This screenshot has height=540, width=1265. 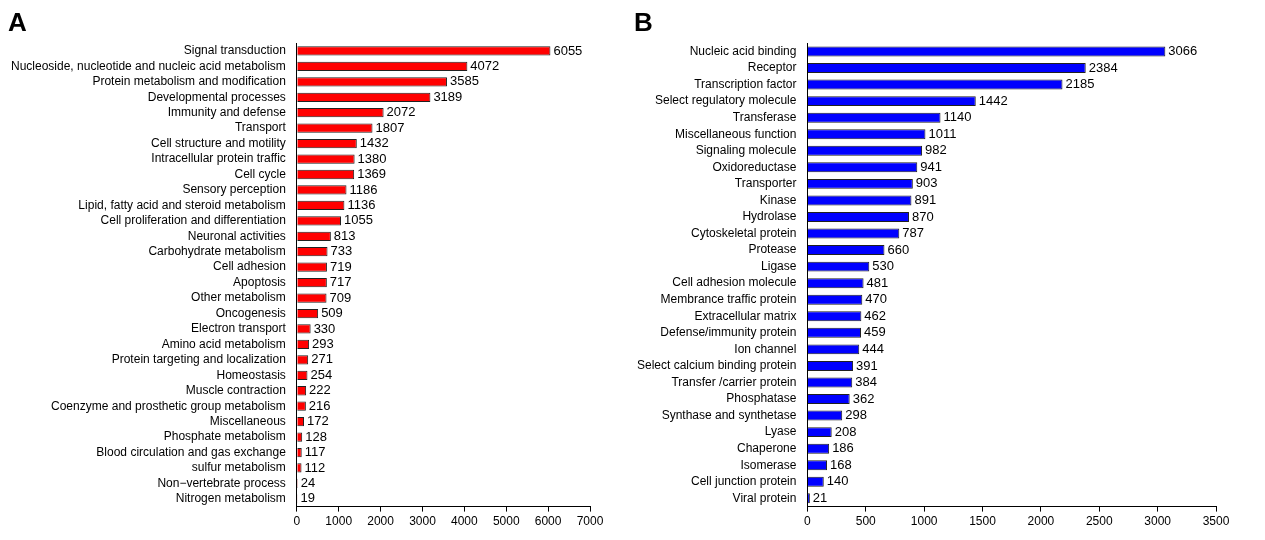 What do you see at coordinates (1080, 84) in the screenshot?
I see `data-label: 2185` at bounding box center [1080, 84].